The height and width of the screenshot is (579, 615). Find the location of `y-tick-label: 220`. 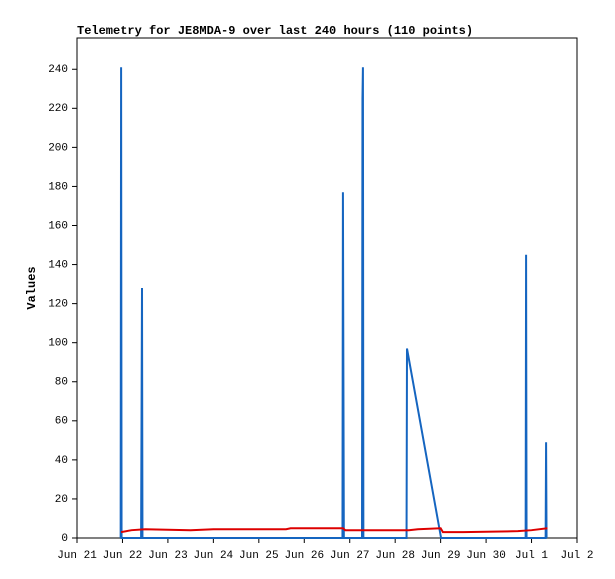

y-tick-label: 220 is located at coordinates (58, 109).